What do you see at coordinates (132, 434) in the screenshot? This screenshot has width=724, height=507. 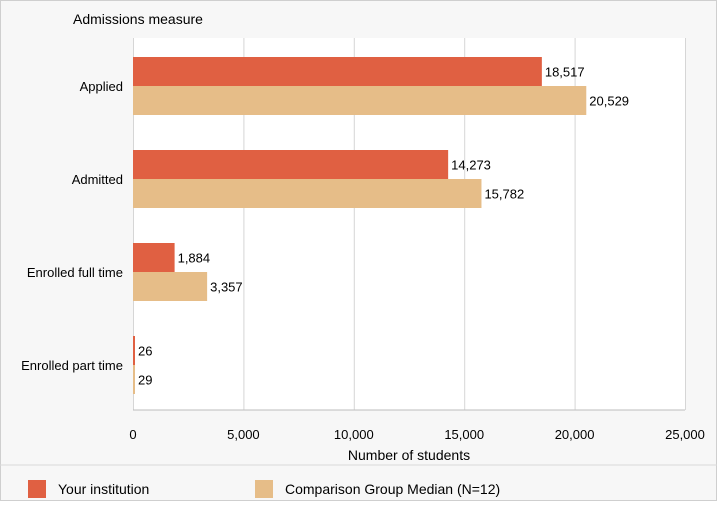 I see `x-tick-label: 0` at bounding box center [132, 434].